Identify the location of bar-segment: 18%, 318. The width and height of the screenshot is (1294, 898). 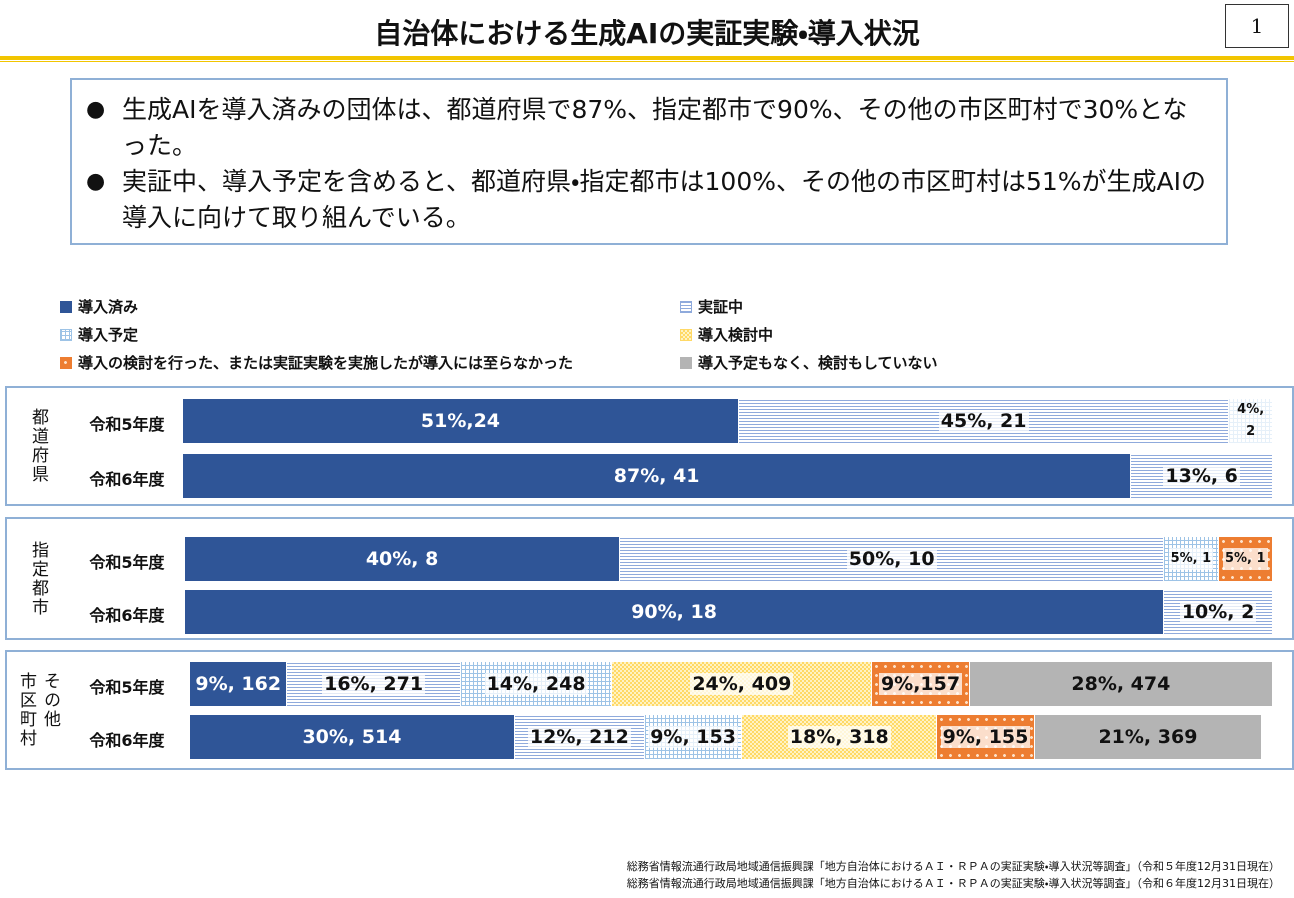
(840, 737).